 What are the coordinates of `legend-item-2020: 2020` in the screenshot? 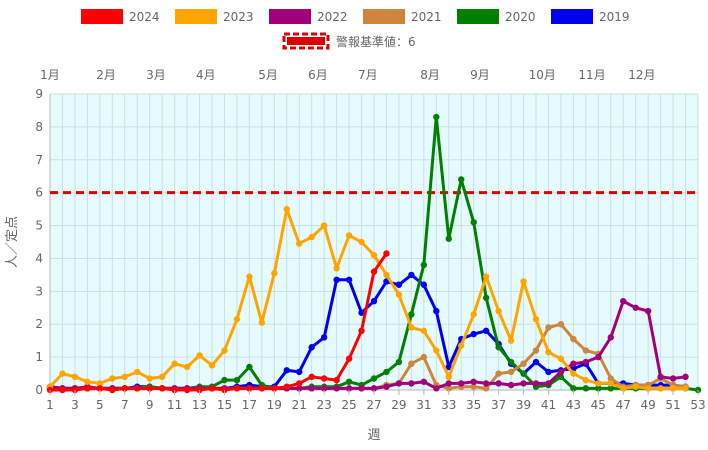 It's located at (496, 16).